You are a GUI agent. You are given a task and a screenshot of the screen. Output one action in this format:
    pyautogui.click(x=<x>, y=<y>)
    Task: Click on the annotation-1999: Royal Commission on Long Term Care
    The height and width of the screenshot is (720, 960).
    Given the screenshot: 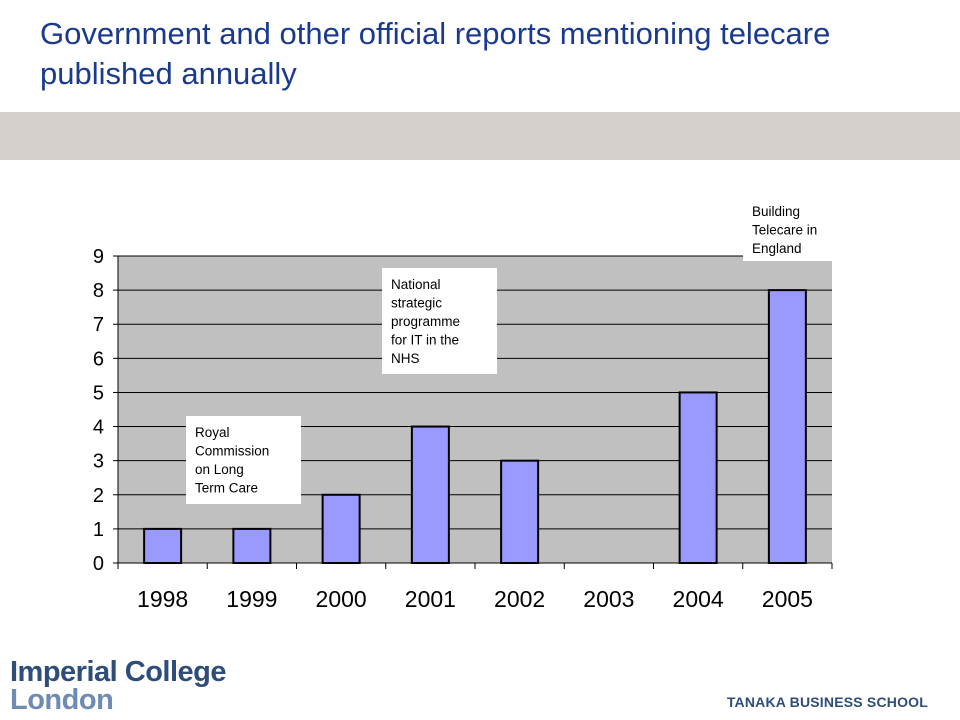 What is the action you would take?
    pyautogui.click(x=243, y=460)
    